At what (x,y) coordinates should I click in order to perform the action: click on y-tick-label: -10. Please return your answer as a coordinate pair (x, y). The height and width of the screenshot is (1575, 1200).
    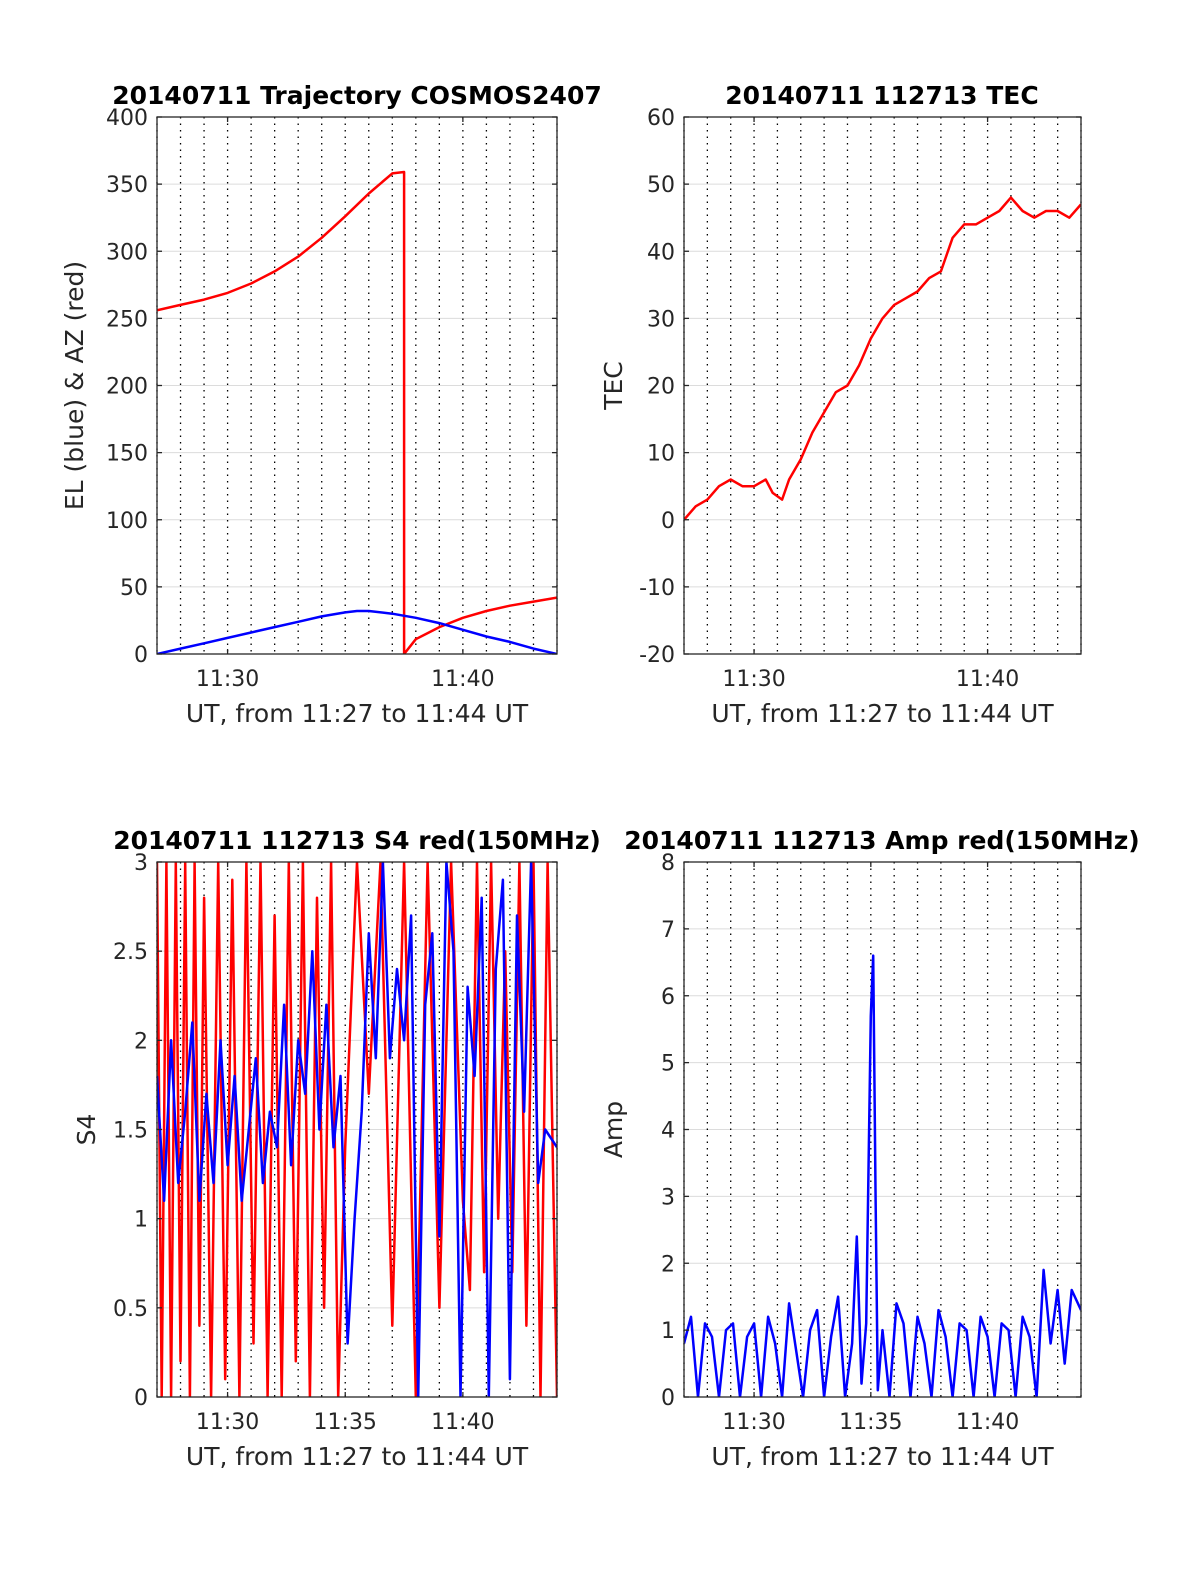
    Looking at the image, I should click on (657, 588).